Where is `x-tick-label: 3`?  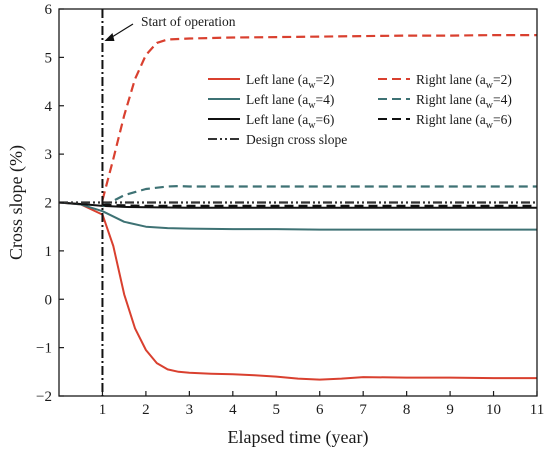
x-tick-label: 3 is located at coordinates (190, 410).